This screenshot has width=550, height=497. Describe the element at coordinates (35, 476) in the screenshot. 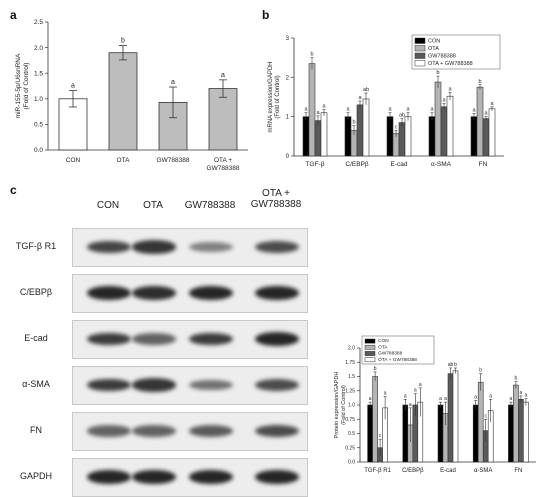

I see `blot-row-label: GAPDH` at that location.